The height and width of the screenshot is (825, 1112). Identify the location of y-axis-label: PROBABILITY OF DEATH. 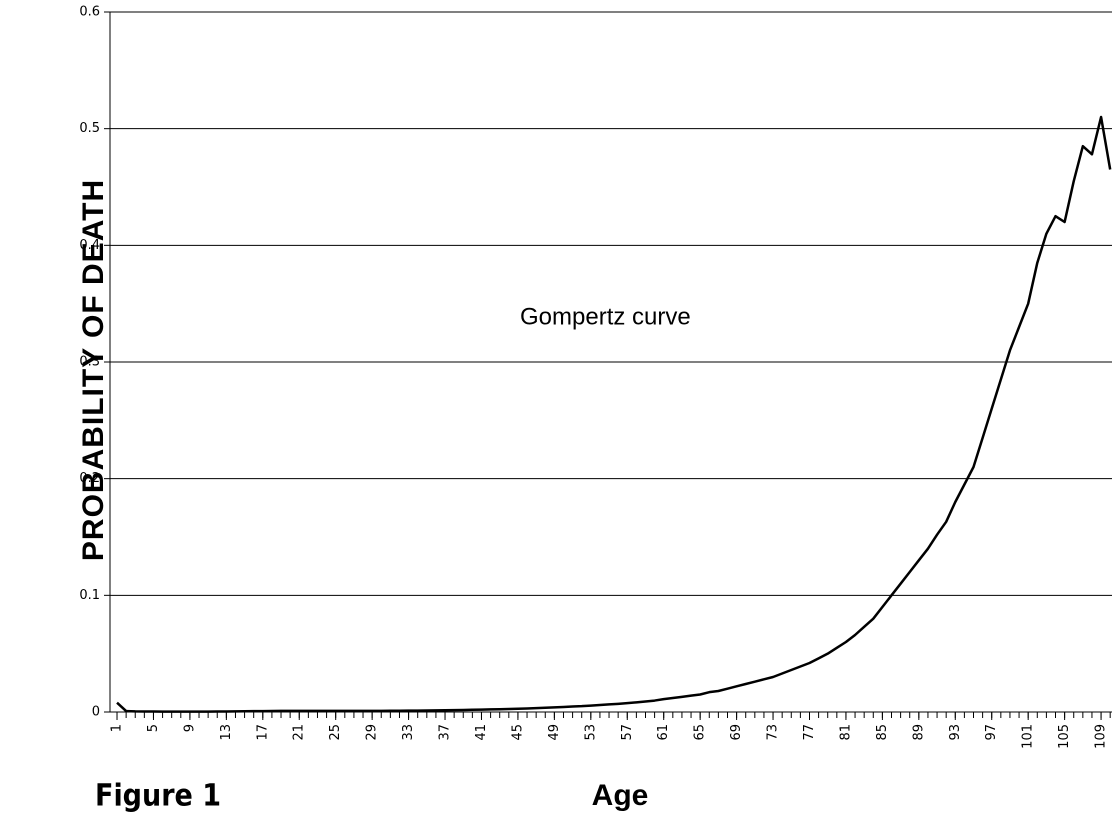
(93, 370).